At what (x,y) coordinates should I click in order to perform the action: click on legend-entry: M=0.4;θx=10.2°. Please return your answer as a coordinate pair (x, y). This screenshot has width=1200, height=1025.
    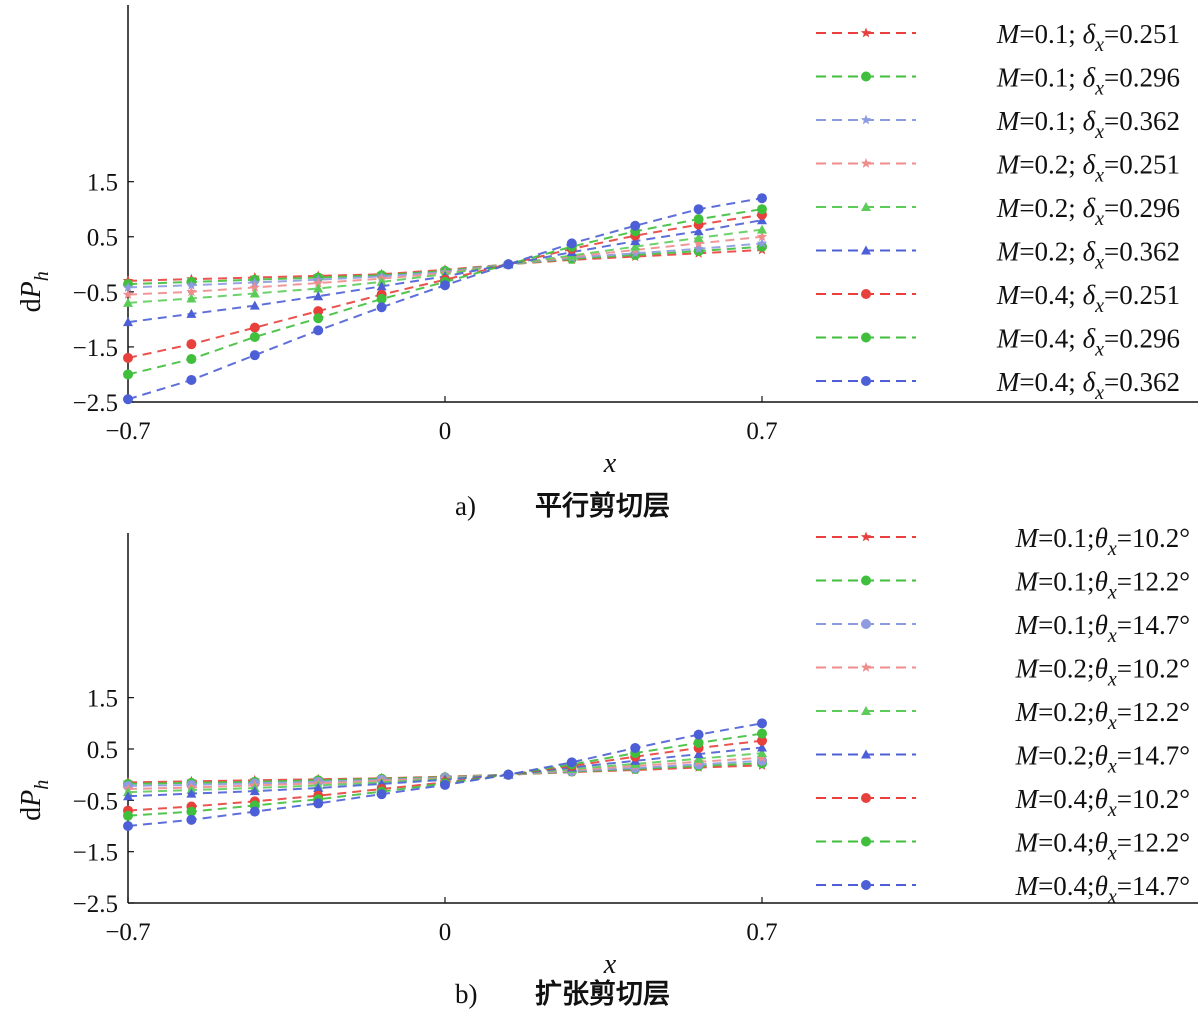
    Looking at the image, I should click on (1003, 802).